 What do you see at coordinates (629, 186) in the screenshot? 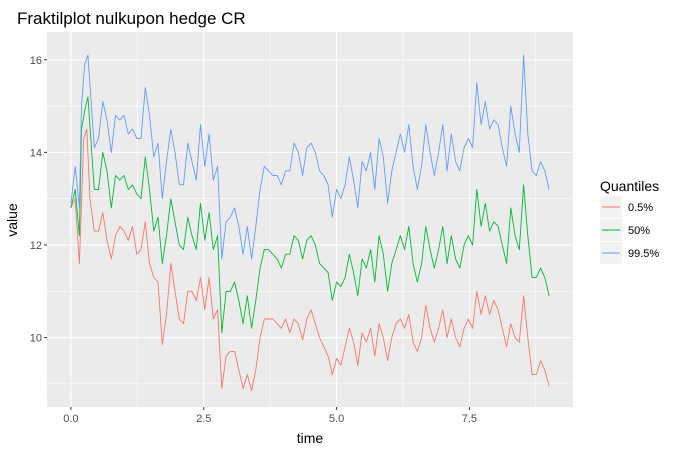
I see `legend-title: Quantiles` at bounding box center [629, 186].